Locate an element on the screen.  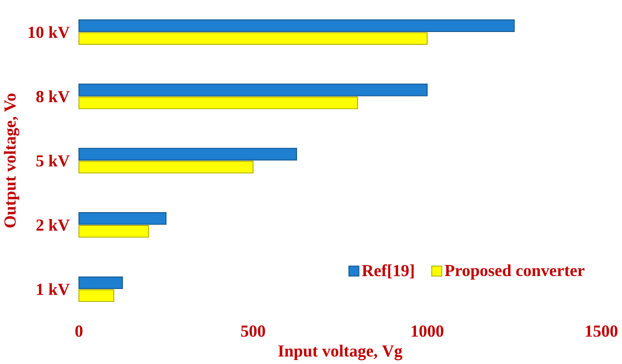
x-axis-title: Input voltage, Vg is located at coordinates (340, 352).